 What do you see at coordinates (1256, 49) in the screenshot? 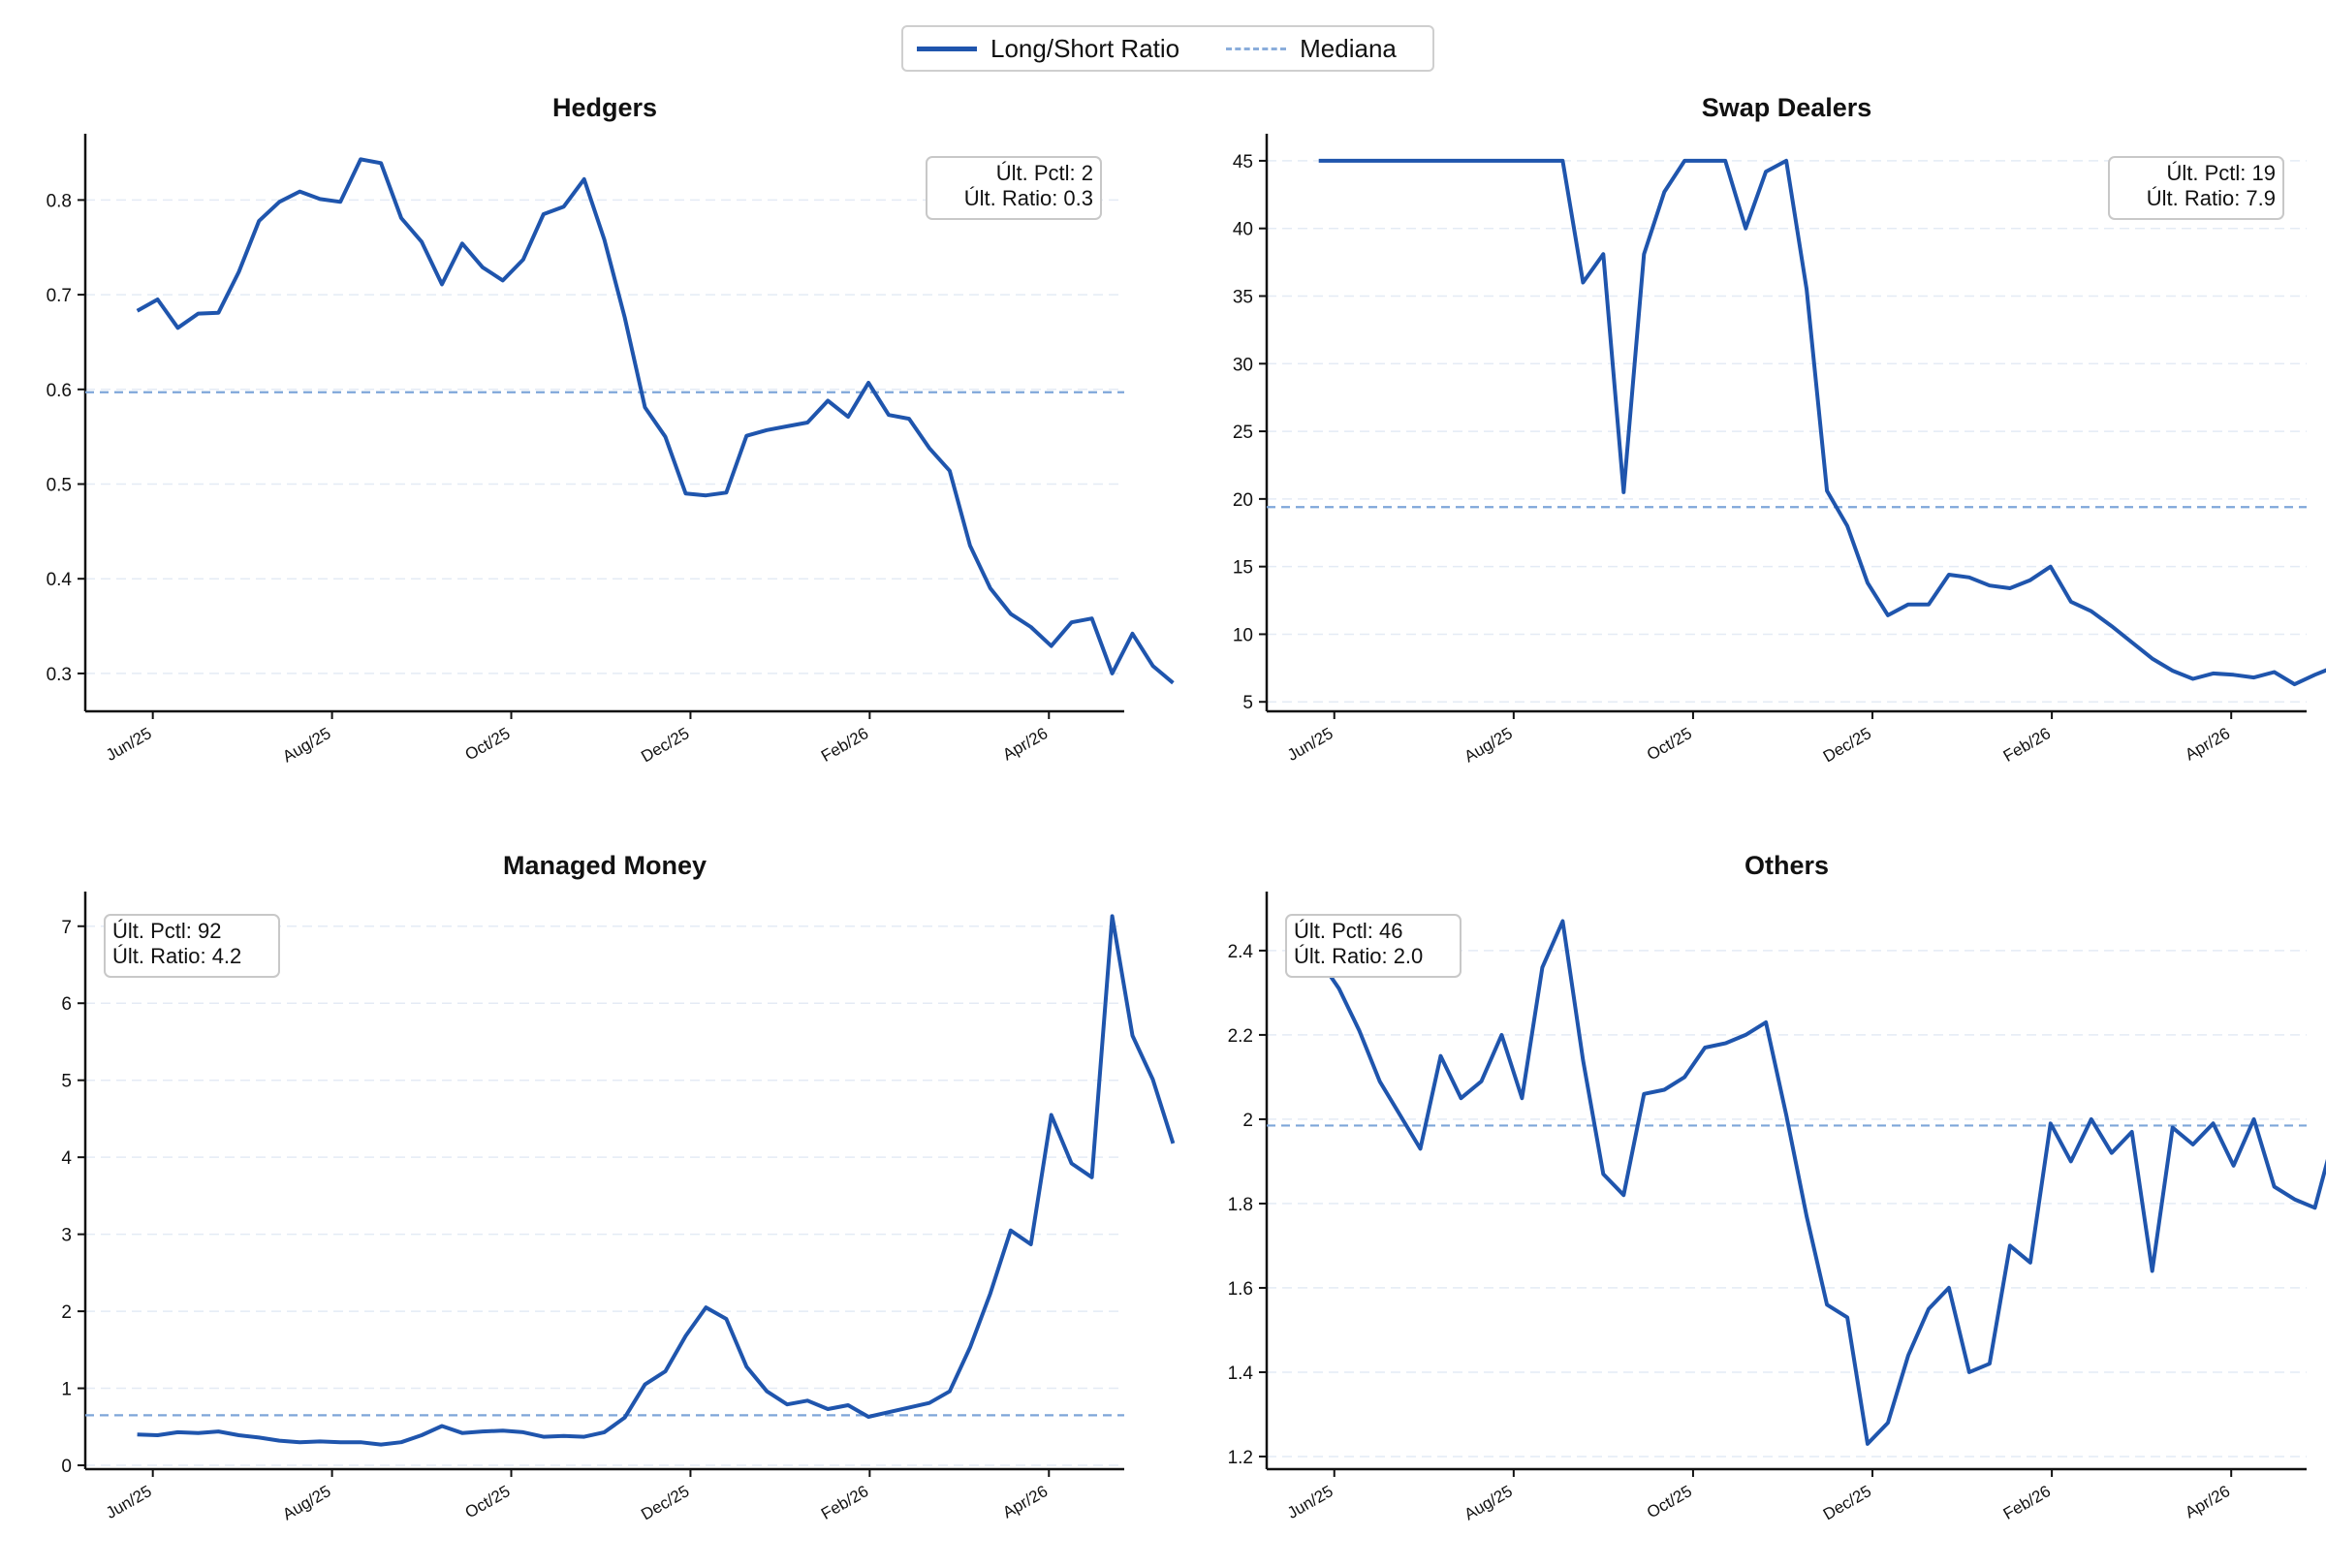
I see `legend-swatch-dashed-line` at bounding box center [1256, 49].